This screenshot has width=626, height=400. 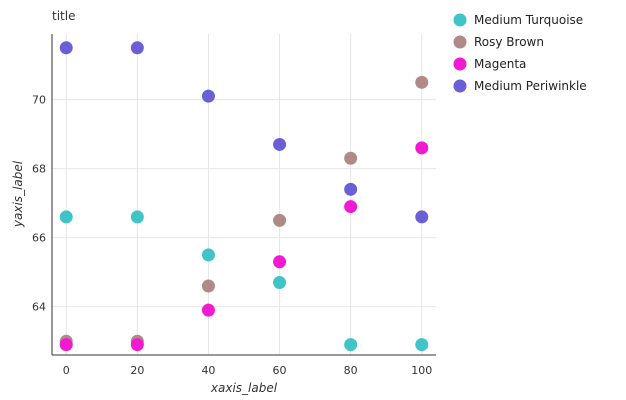 What do you see at coordinates (39, 307) in the screenshot?
I see `y-tick-label: 64` at bounding box center [39, 307].